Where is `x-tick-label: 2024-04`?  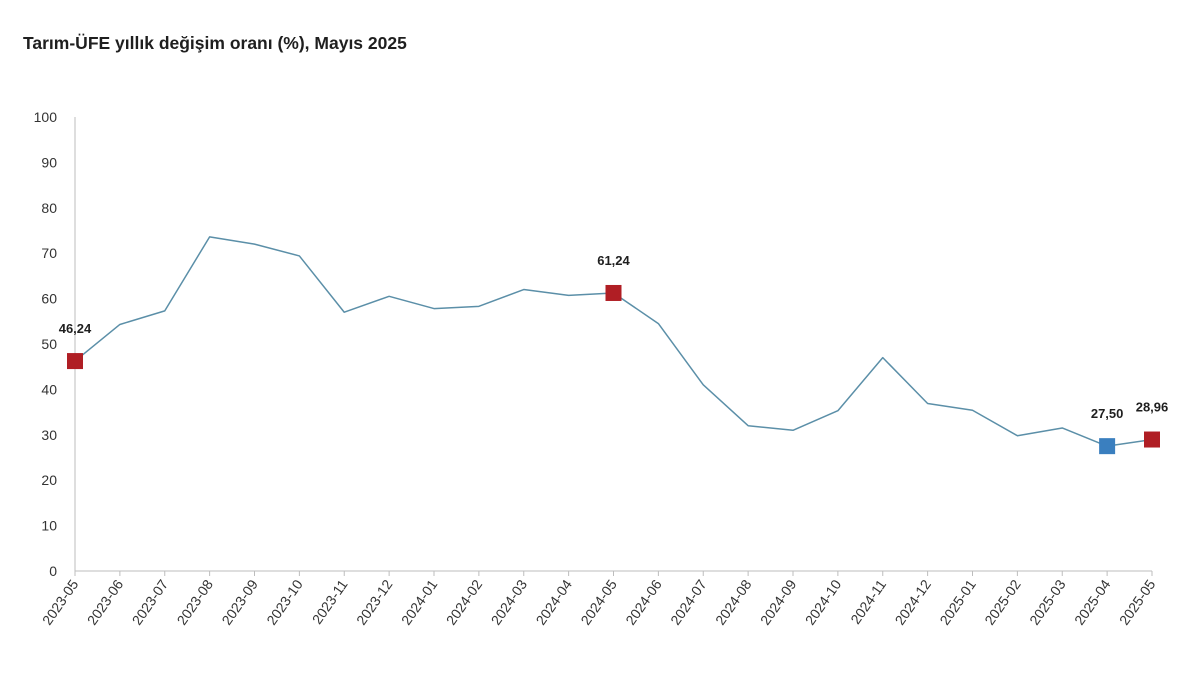
x-tick-label: 2024-04 is located at coordinates (553, 601).